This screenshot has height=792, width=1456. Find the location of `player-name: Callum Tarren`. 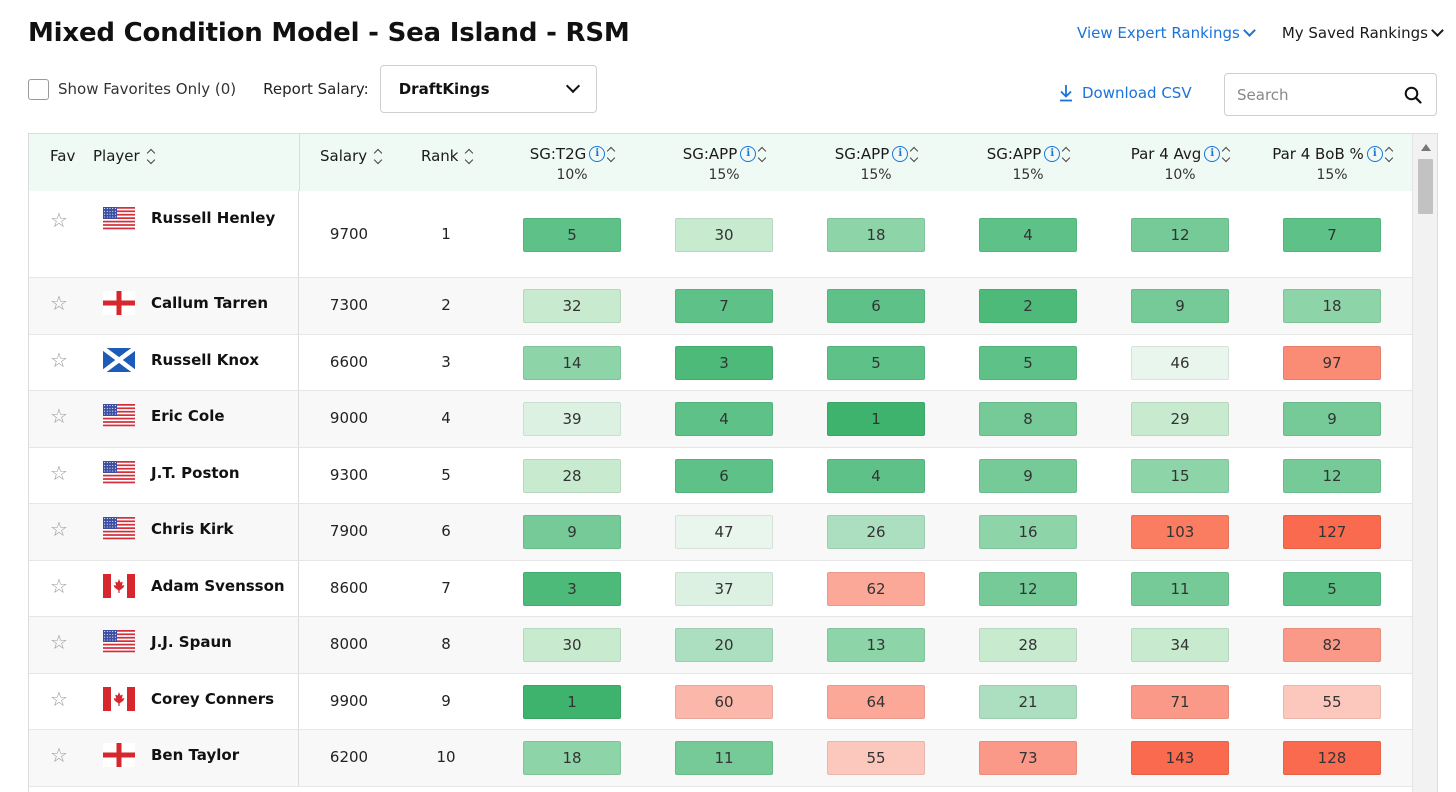

player-name: Callum Tarren is located at coordinates (210, 303).